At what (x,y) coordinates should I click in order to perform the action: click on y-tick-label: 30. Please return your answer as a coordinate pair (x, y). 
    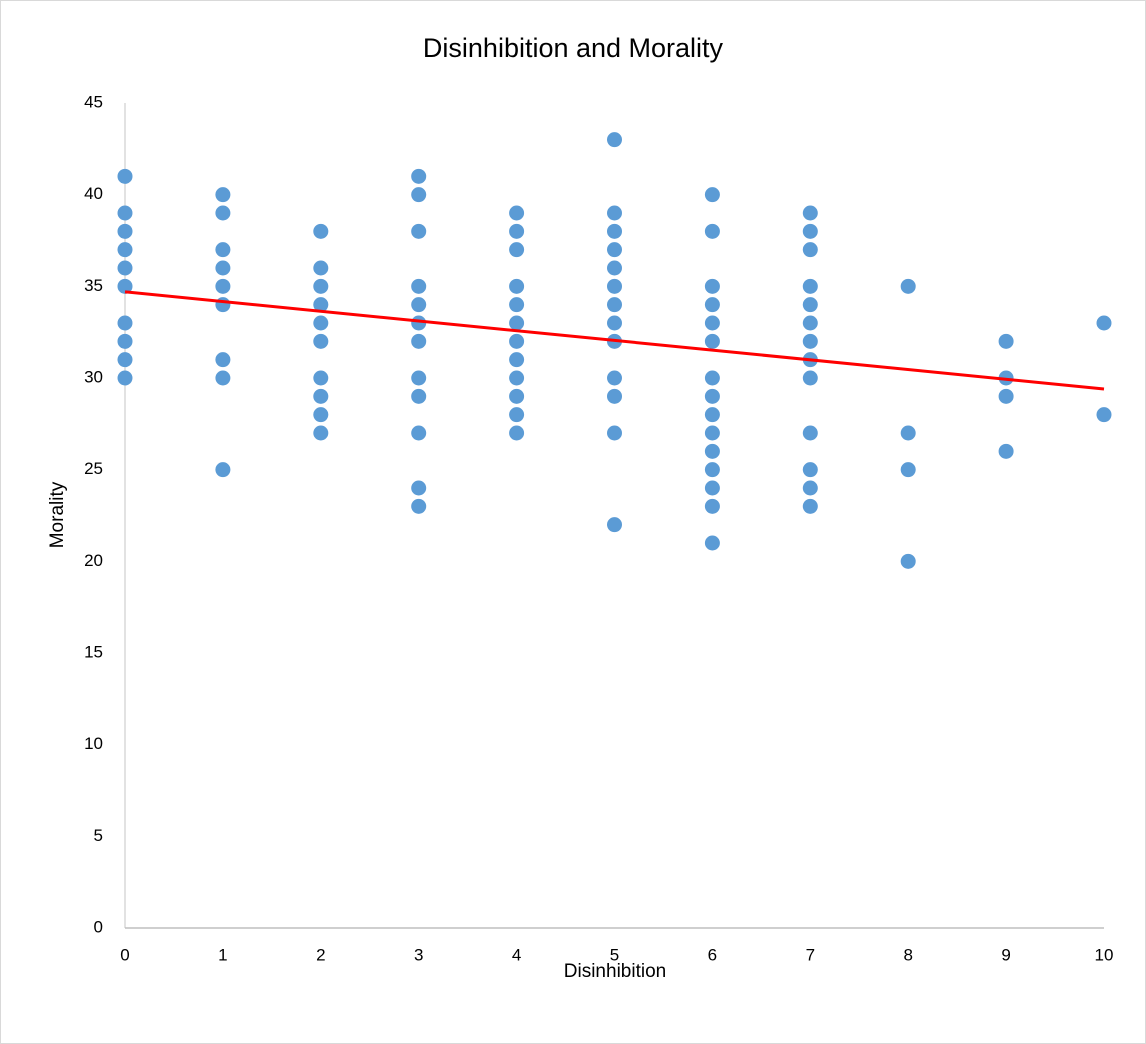
    Looking at the image, I should click on (93, 376).